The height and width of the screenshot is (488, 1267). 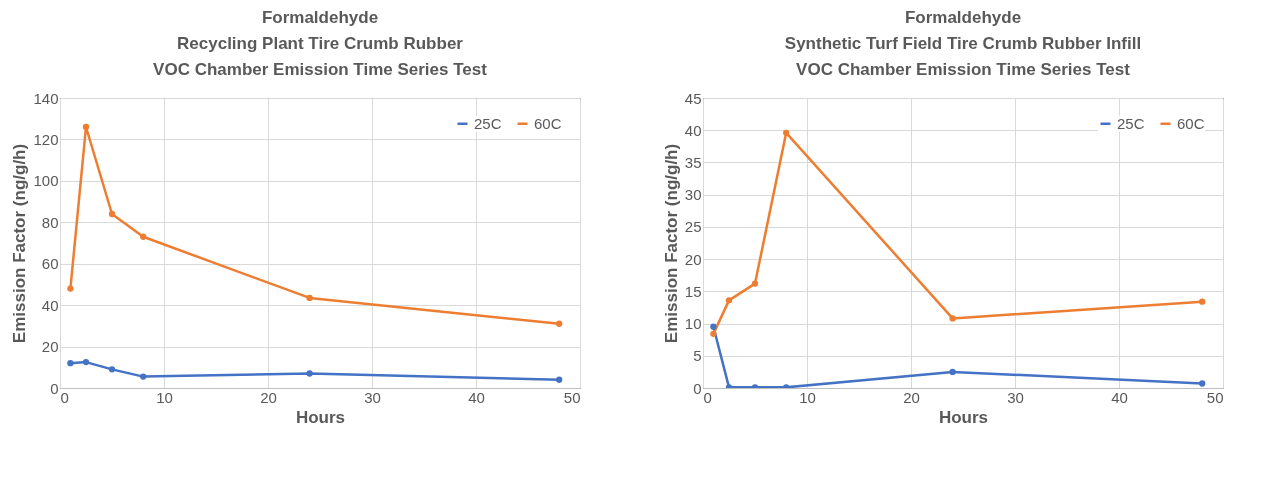 What do you see at coordinates (46, 139) in the screenshot?
I see `y-tick-label: 120` at bounding box center [46, 139].